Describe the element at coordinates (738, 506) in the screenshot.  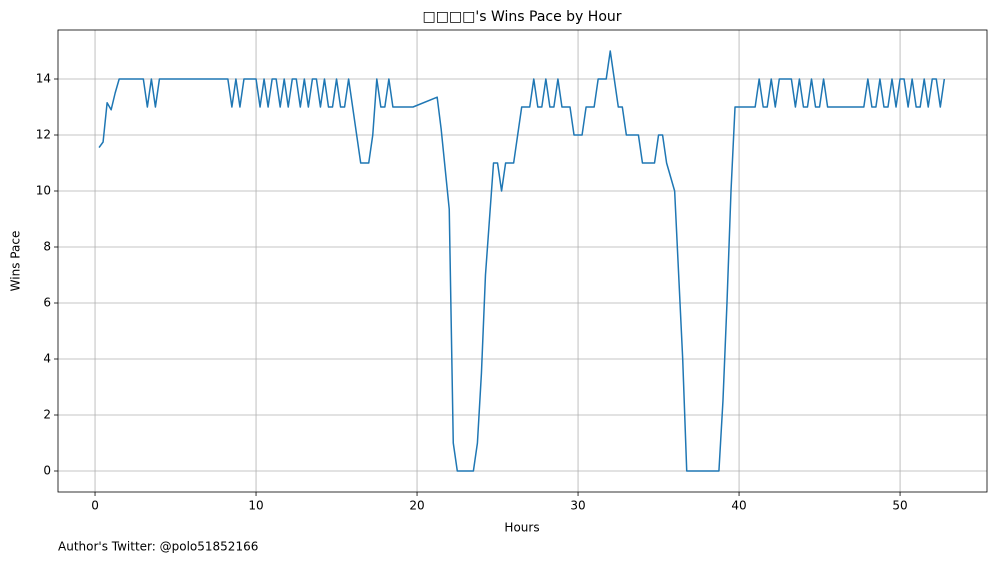
I see `x-tick-label: 40` at that location.